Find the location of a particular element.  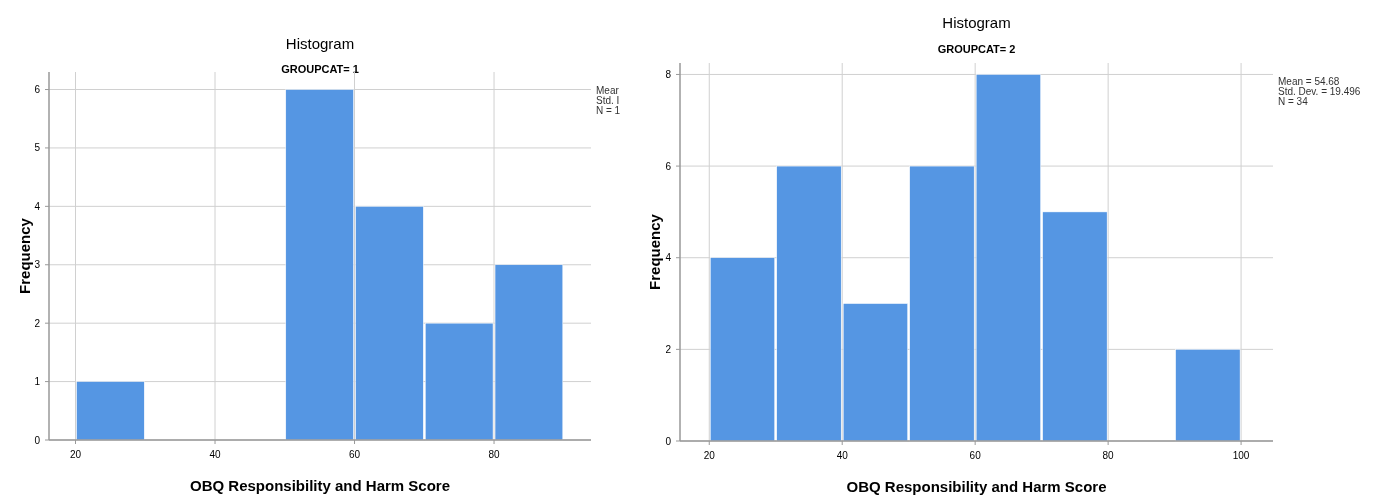

text: Mear is located at coordinates (608, 90).